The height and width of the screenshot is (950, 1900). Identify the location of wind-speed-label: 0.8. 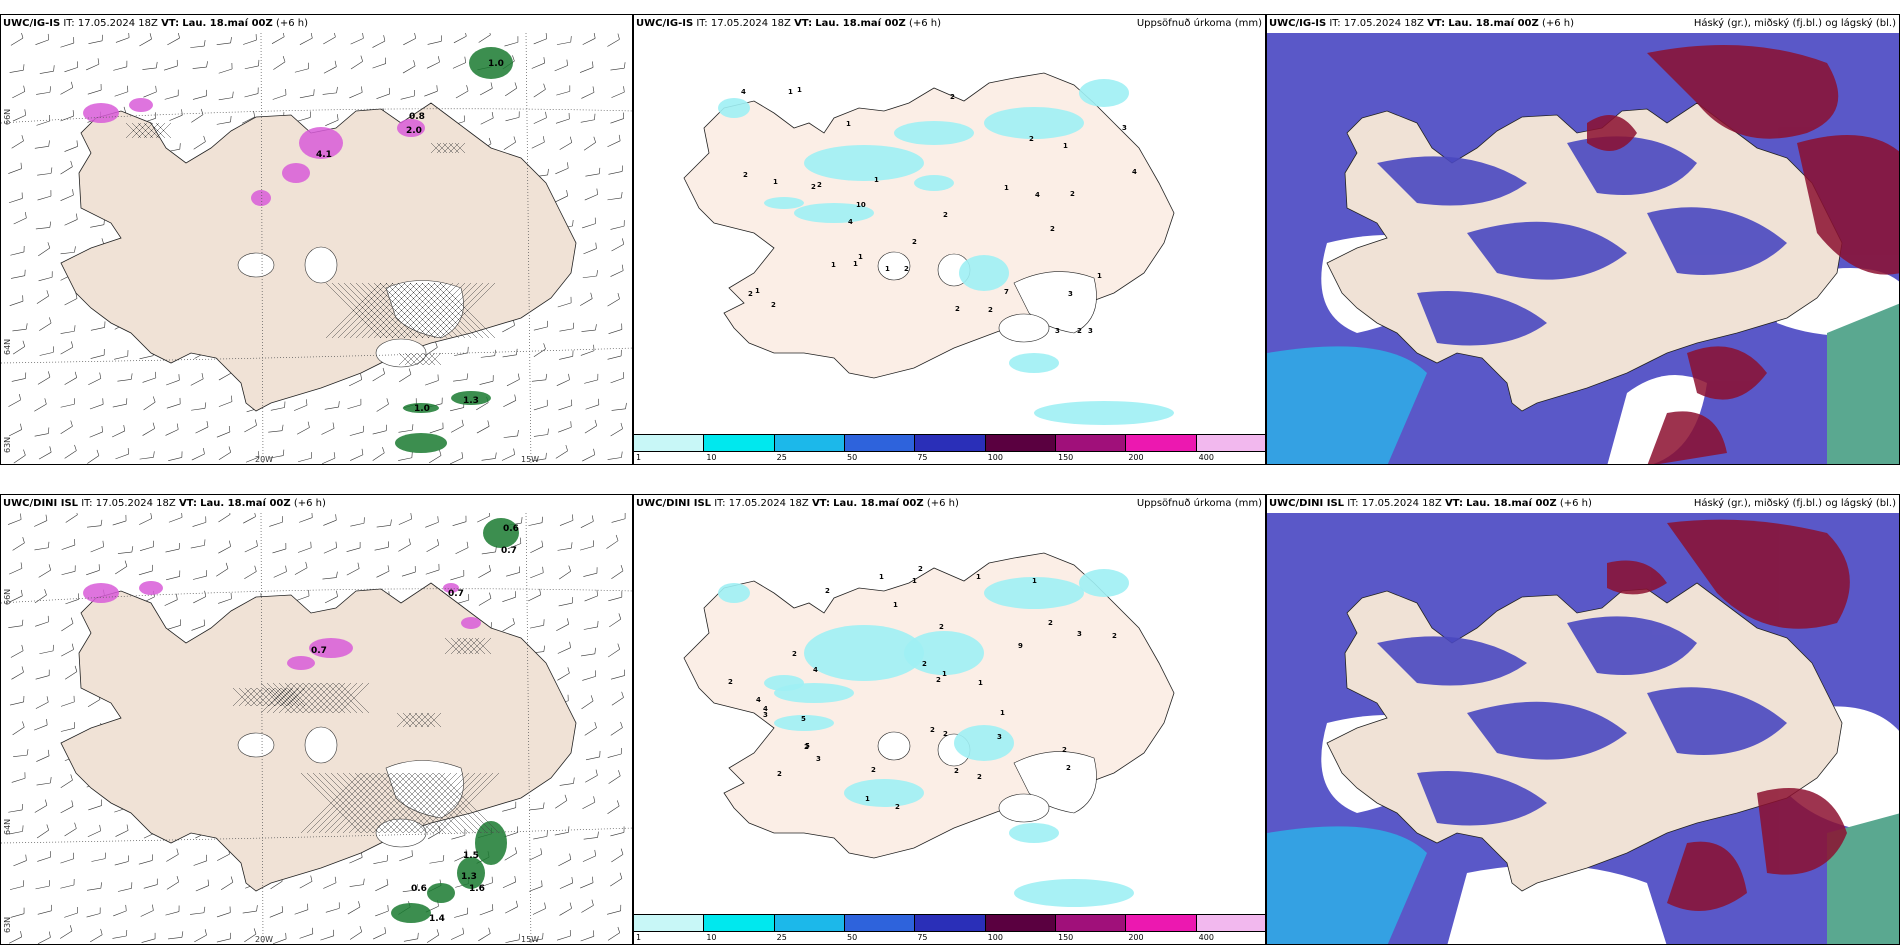
(417, 117).